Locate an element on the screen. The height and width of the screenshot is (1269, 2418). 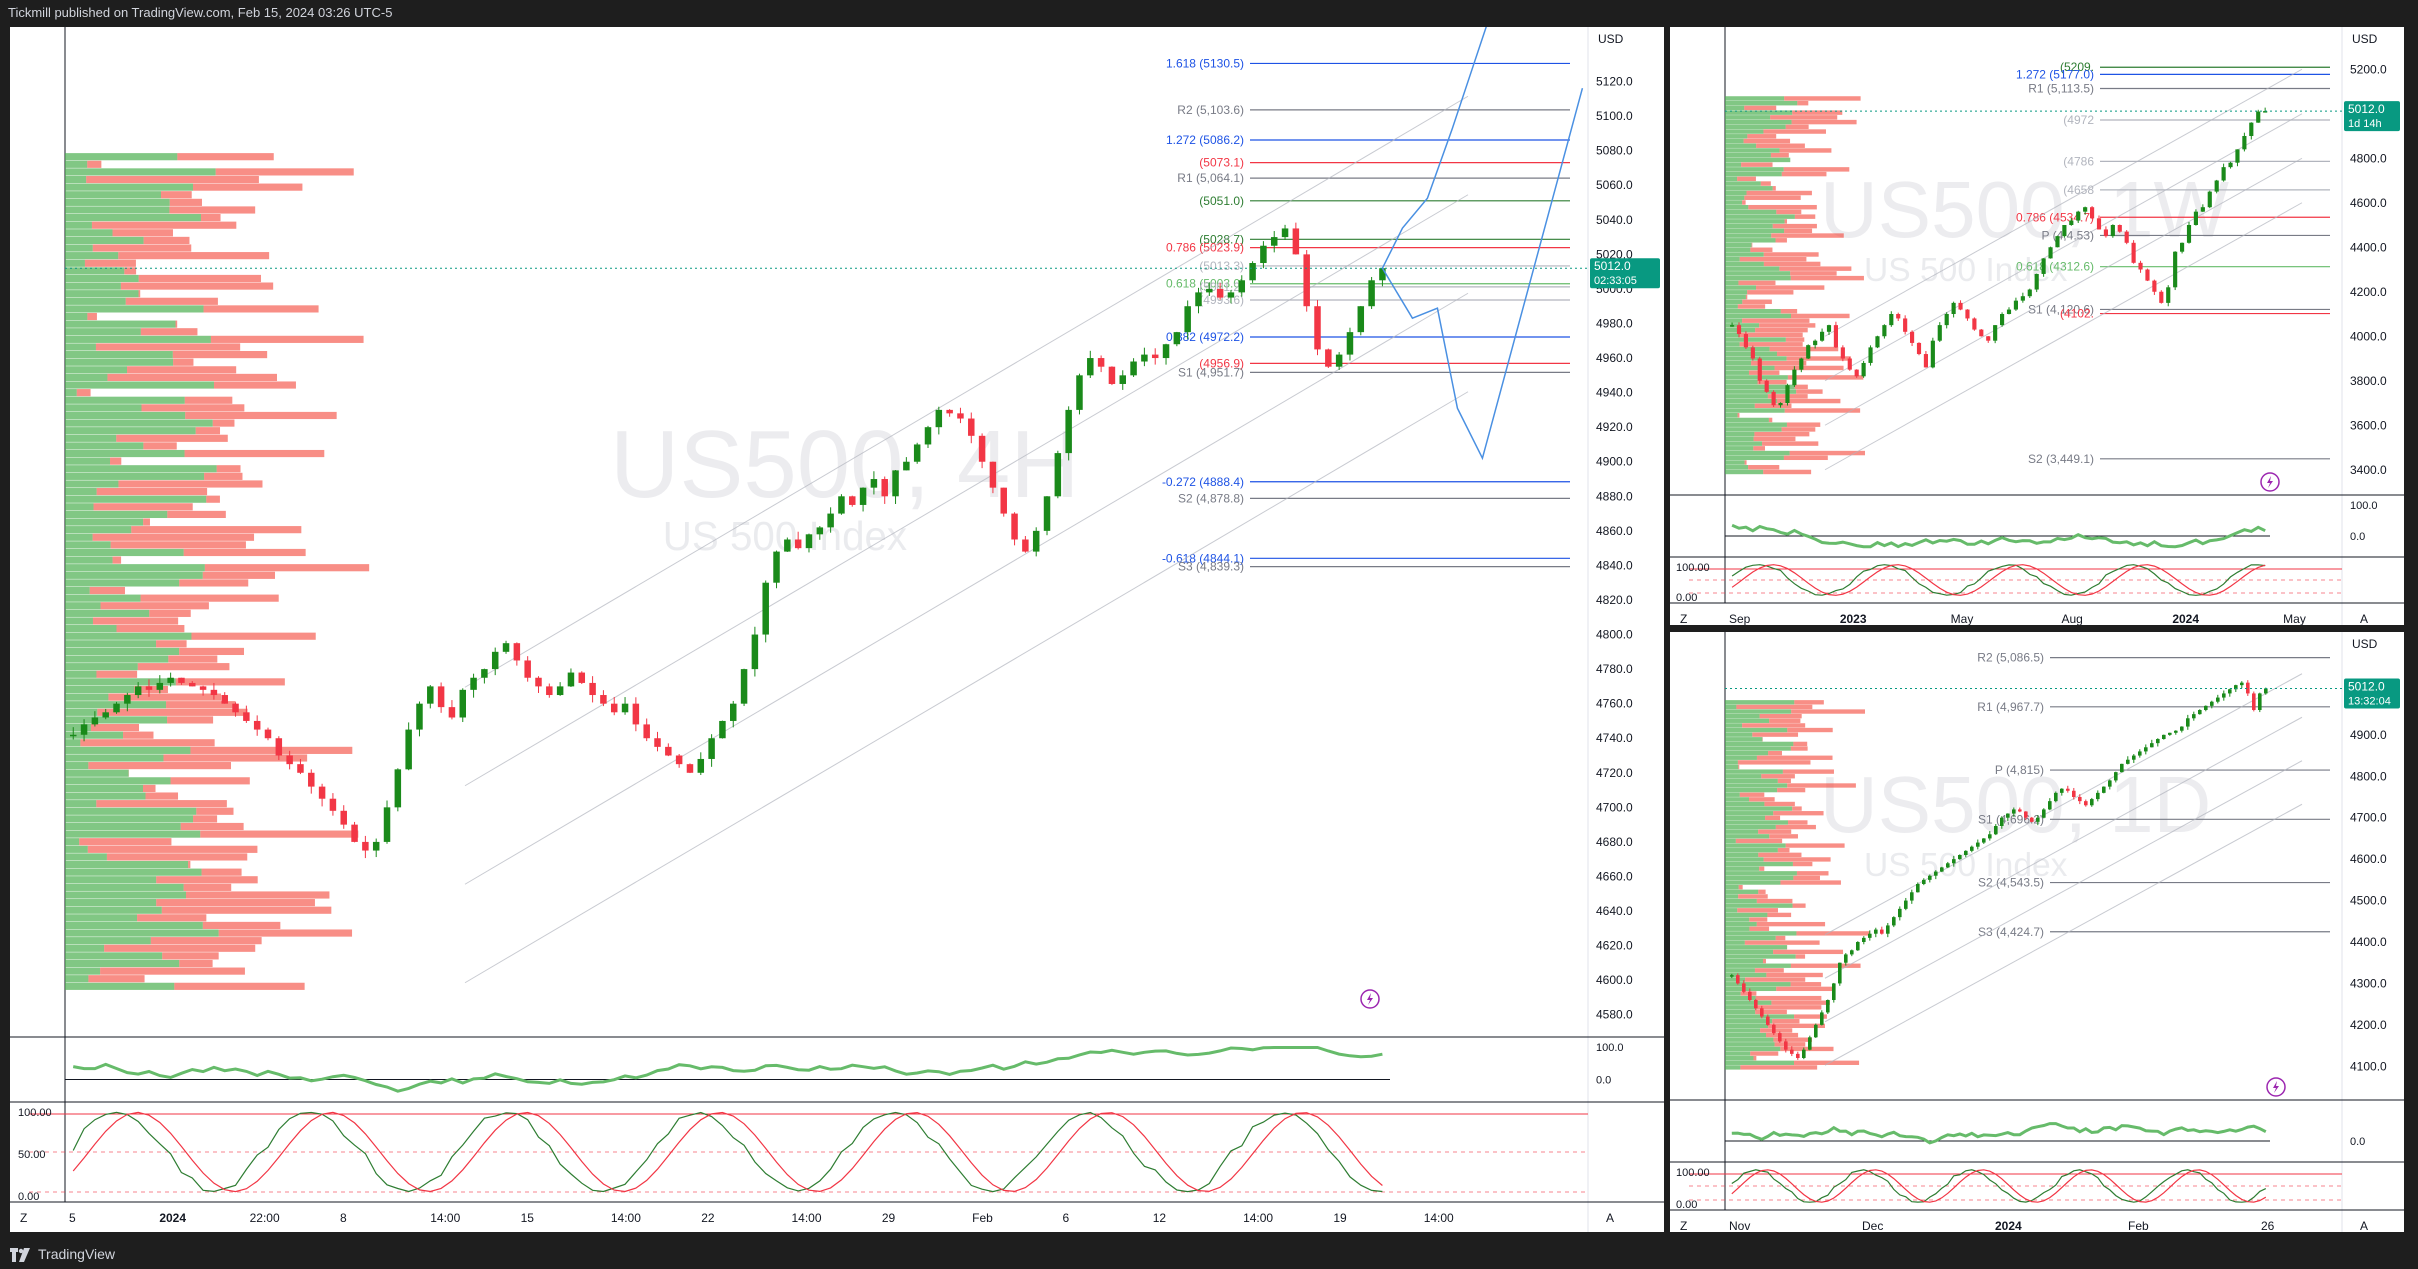
price-tick-label: 4740.0 is located at coordinates (1614, 738).